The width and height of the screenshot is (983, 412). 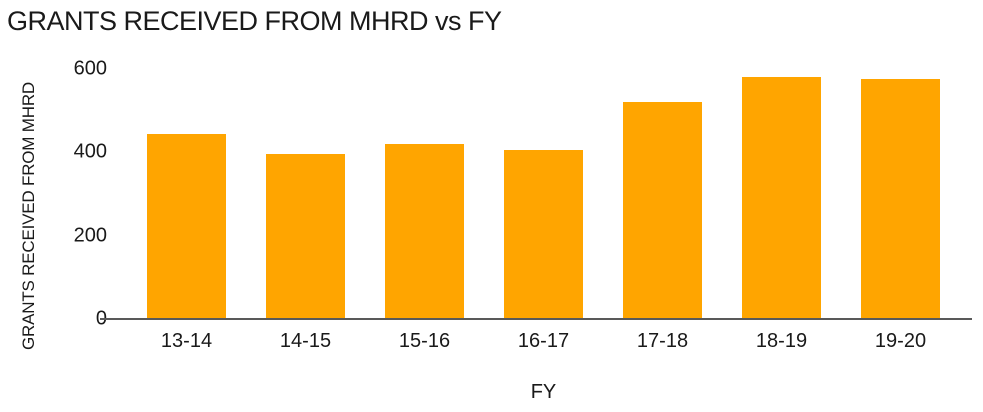 I want to click on x-tick-slot: 14-15, so click(x=305, y=341).